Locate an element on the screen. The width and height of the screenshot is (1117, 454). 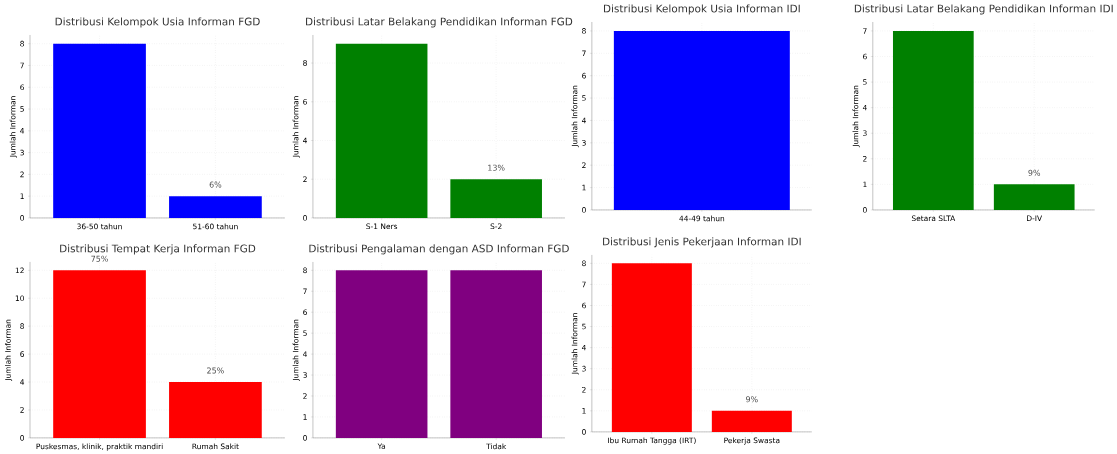
chart-title: Distribusi Latar Belakang Pendidikan Informan IDI is located at coordinates (983, 9).